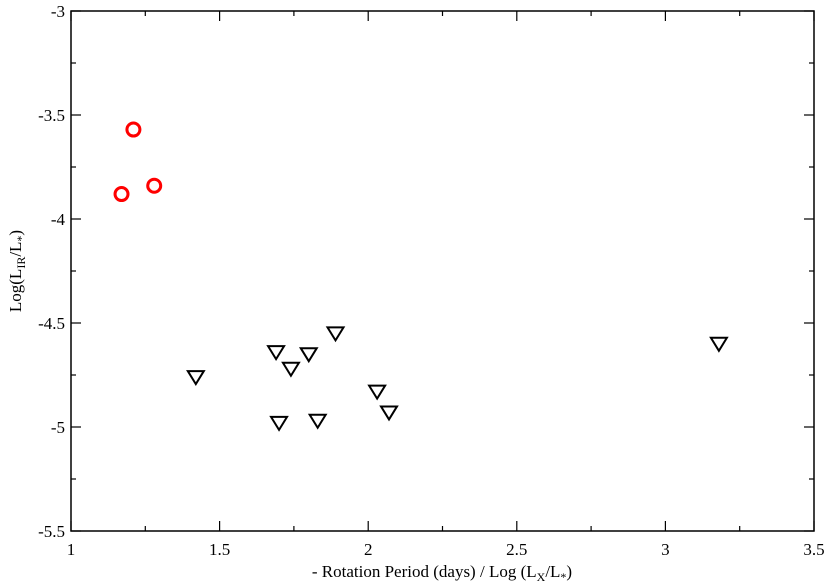 The image size is (830, 586). What do you see at coordinates (51, 323) in the screenshot?
I see `y-tick-label: -4.5` at bounding box center [51, 323].